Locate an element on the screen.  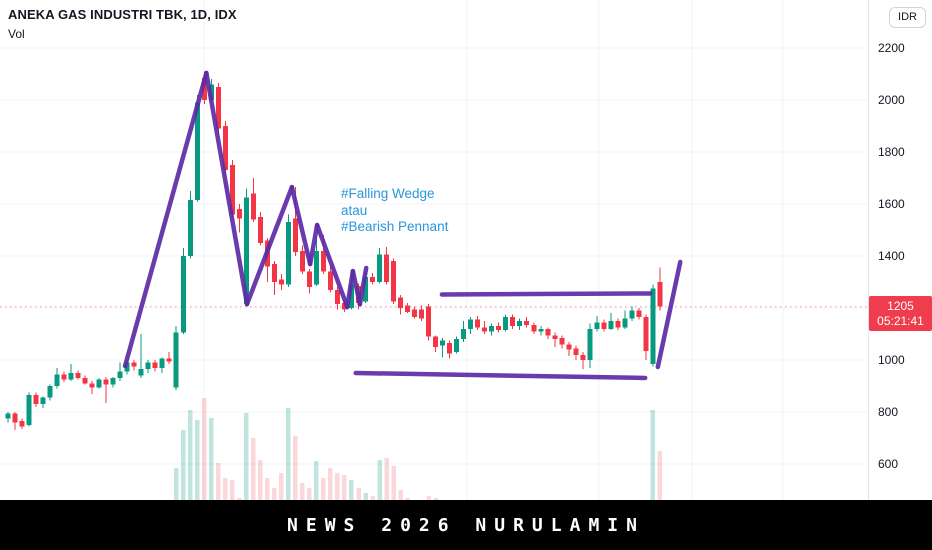
volume-indicator-label: Vol is located at coordinates (16, 34).